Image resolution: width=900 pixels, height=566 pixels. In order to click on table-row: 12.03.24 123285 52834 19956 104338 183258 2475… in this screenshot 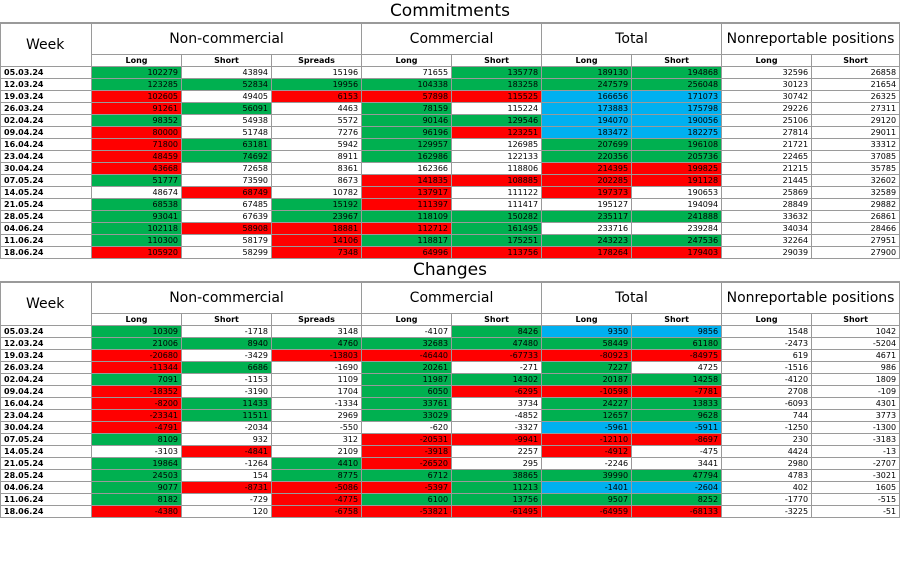, I will do `click(450, 84)`.